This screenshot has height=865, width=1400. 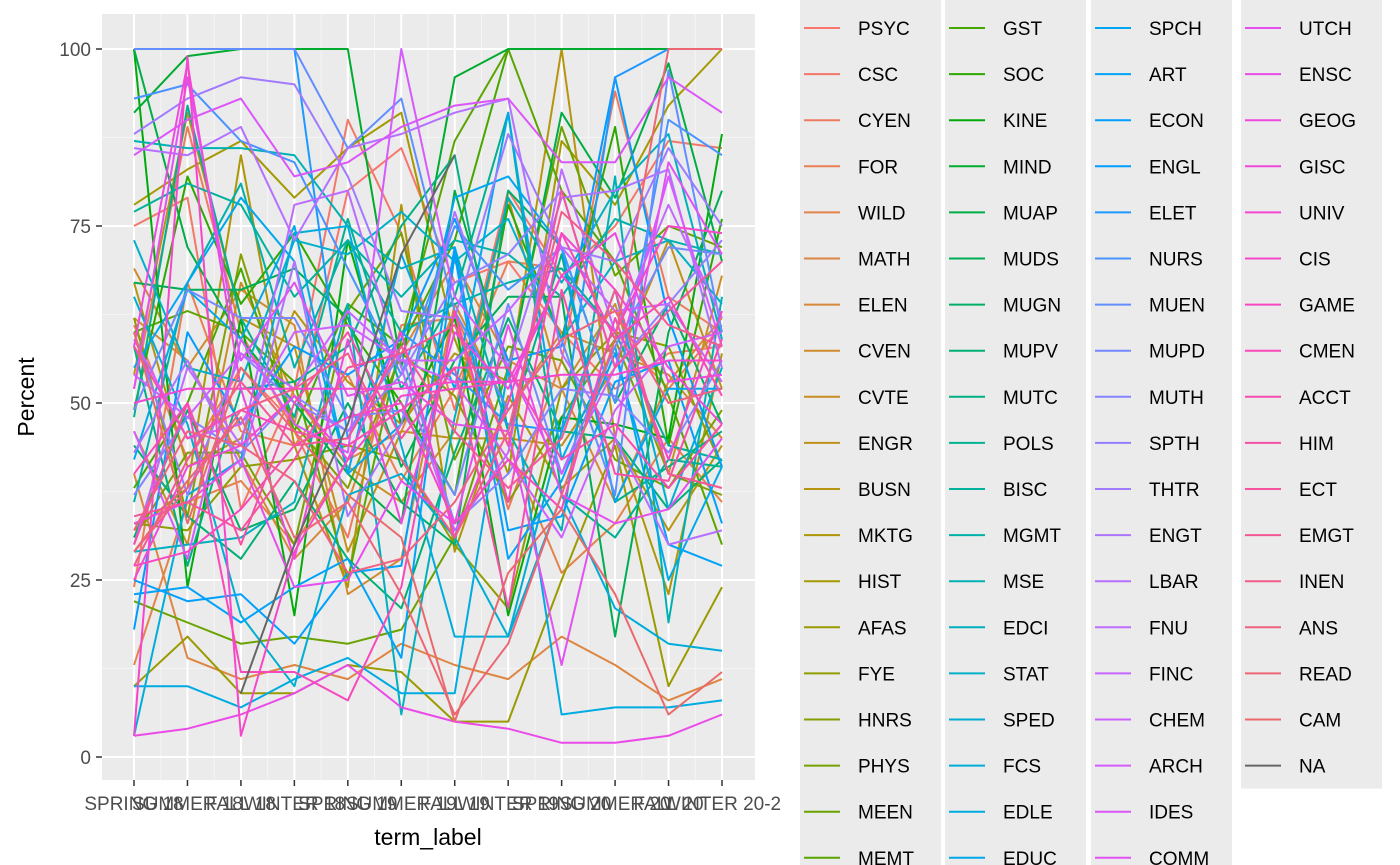 What do you see at coordinates (878, 75) in the screenshot?
I see `legend-label-csc: CSC` at bounding box center [878, 75].